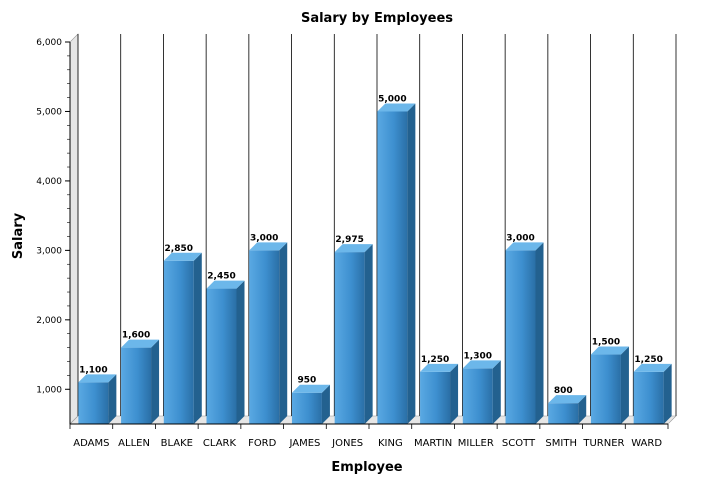 The height and width of the screenshot is (491, 704). I want to click on bar-allen, so click(140, 381).